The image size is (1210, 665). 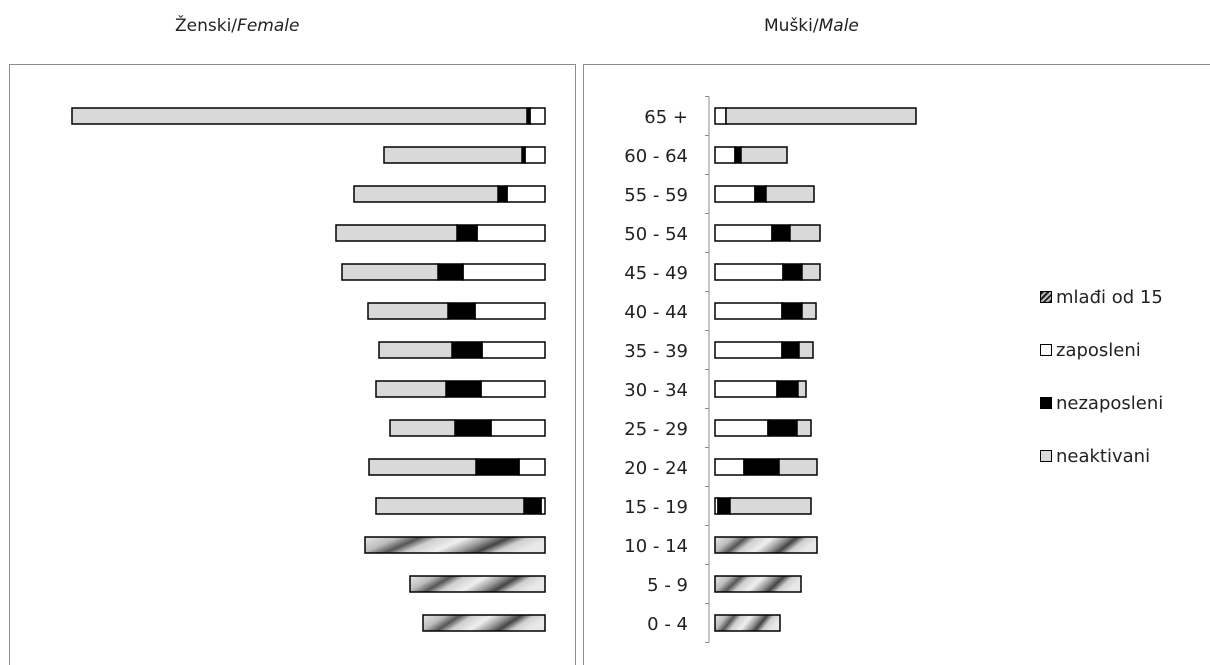 I want to click on legend-swatch-unemployed, so click(x=1046, y=403).